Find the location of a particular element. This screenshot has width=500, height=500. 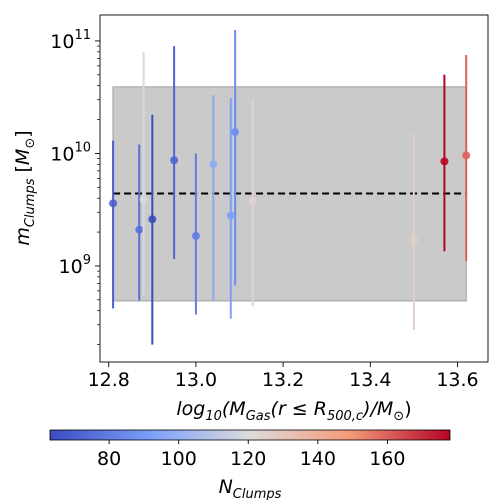

colorbar: 80 100 120 140 160 NClumps is located at coordinates (250, 464).